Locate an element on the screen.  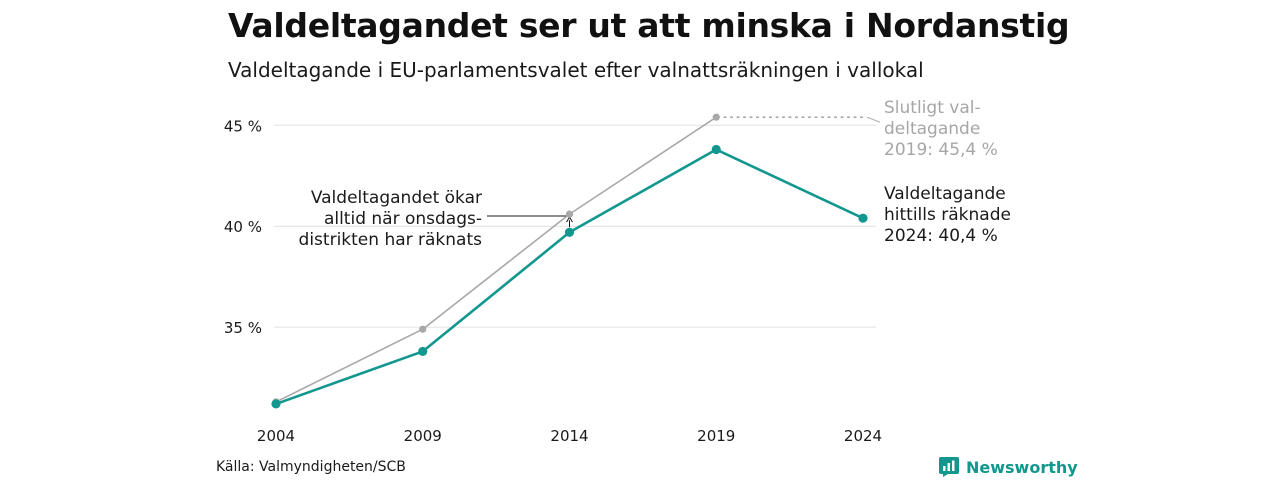
annotation-current-label: hittills räknade is located at coordinates (947, 215).